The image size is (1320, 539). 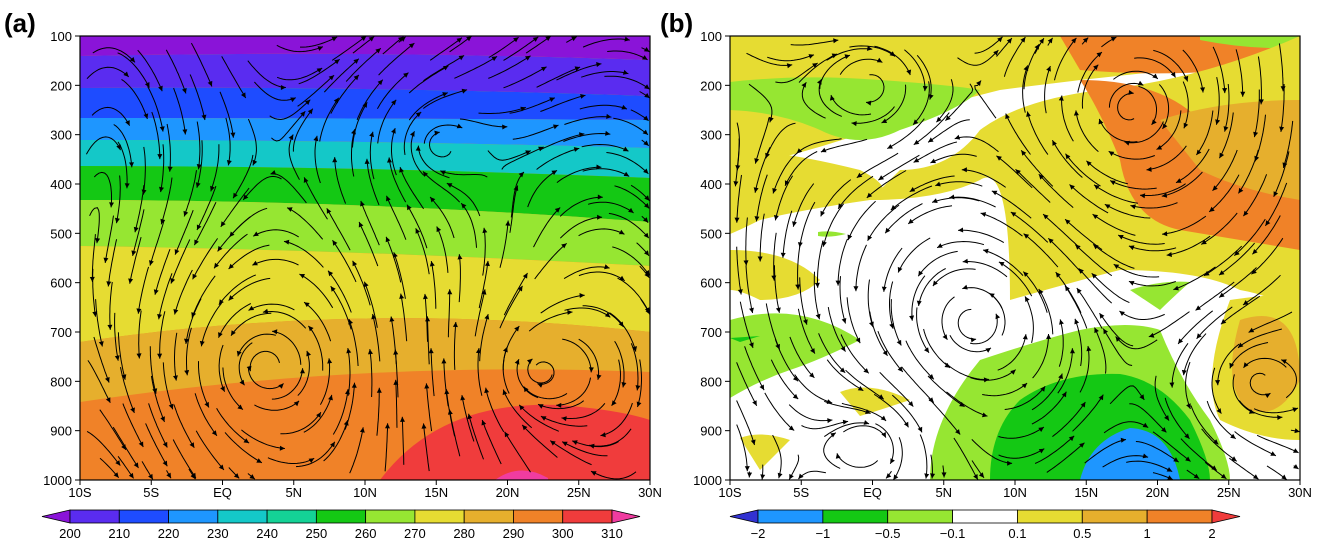 What do you see at coordinates (61, 85) in the screenshot?
I see `y-tick-label: 200` at bounding box center [61, 85].